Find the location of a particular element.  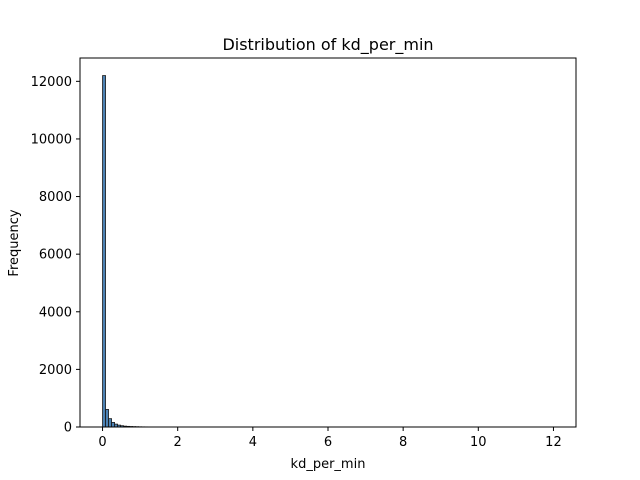

x-tick-label: 8 is located at coordinates (403, 442).